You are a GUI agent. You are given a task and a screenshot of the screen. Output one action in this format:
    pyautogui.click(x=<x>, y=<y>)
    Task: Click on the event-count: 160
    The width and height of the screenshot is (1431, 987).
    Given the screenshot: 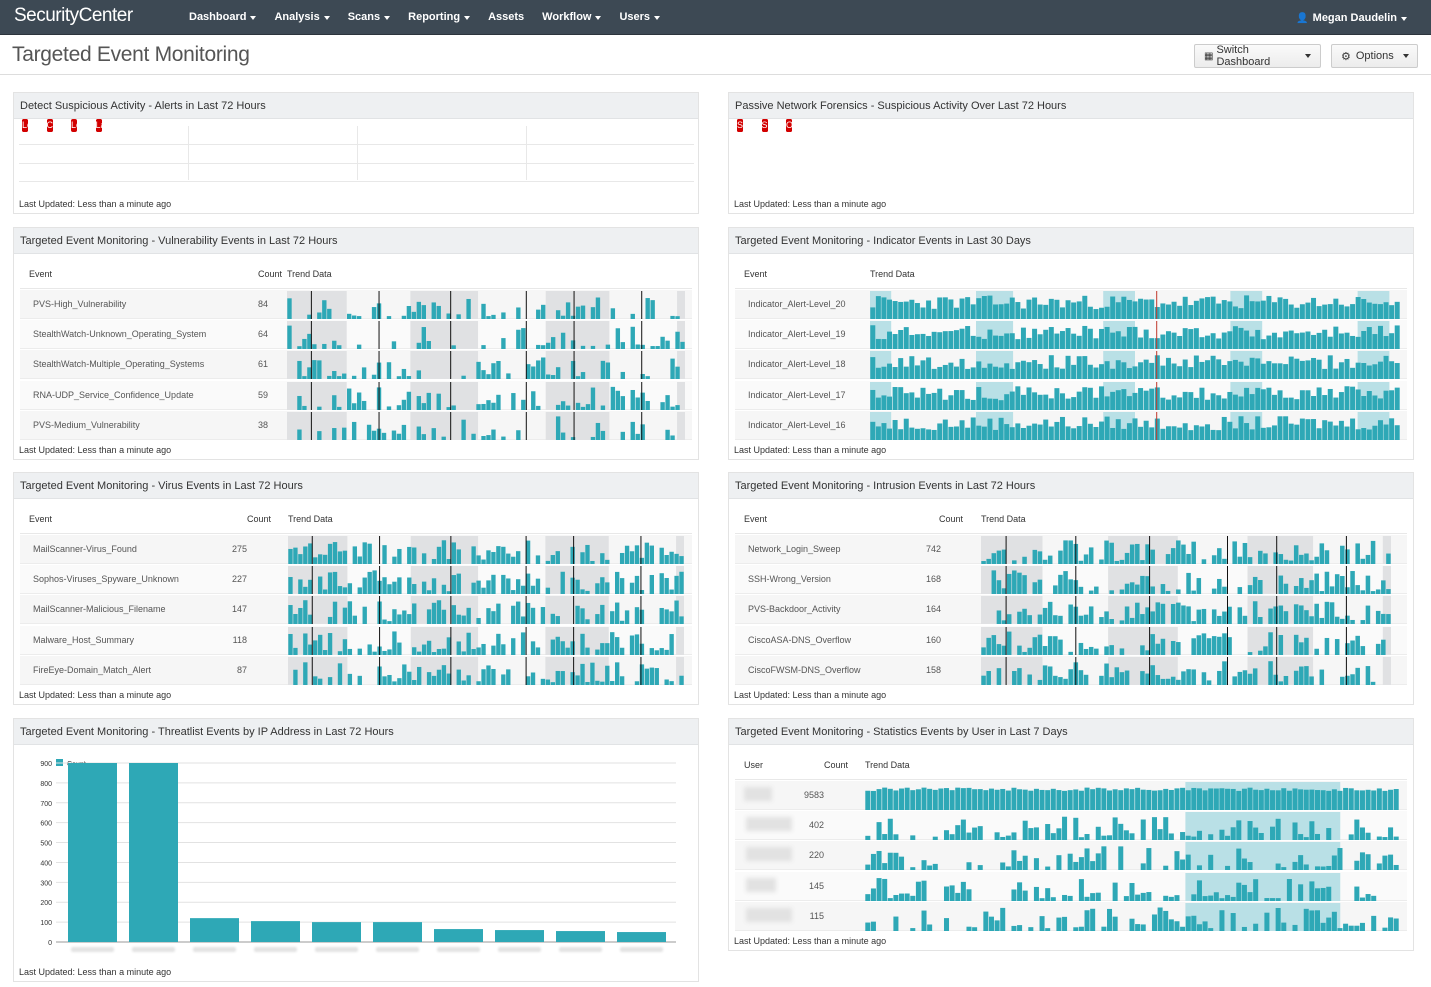 What is the action you would take?
    pyautogui.click(x=933, y=639)
    